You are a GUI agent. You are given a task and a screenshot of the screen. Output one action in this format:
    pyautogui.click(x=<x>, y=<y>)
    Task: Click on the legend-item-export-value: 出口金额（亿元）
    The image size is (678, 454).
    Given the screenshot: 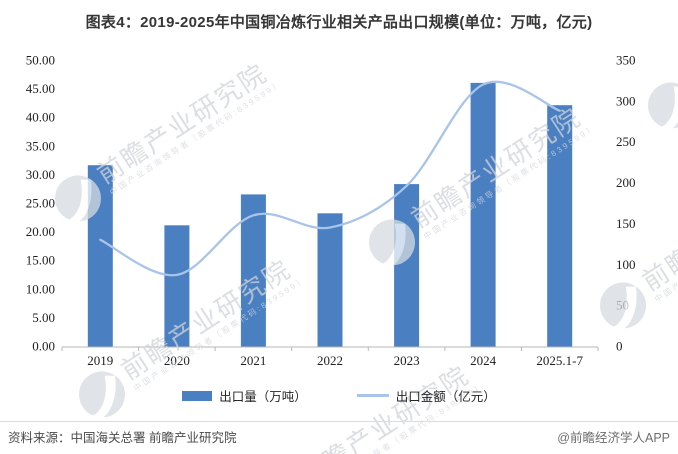 What is the action you would take?
    pyautogui.click(x=426, y=395)
    